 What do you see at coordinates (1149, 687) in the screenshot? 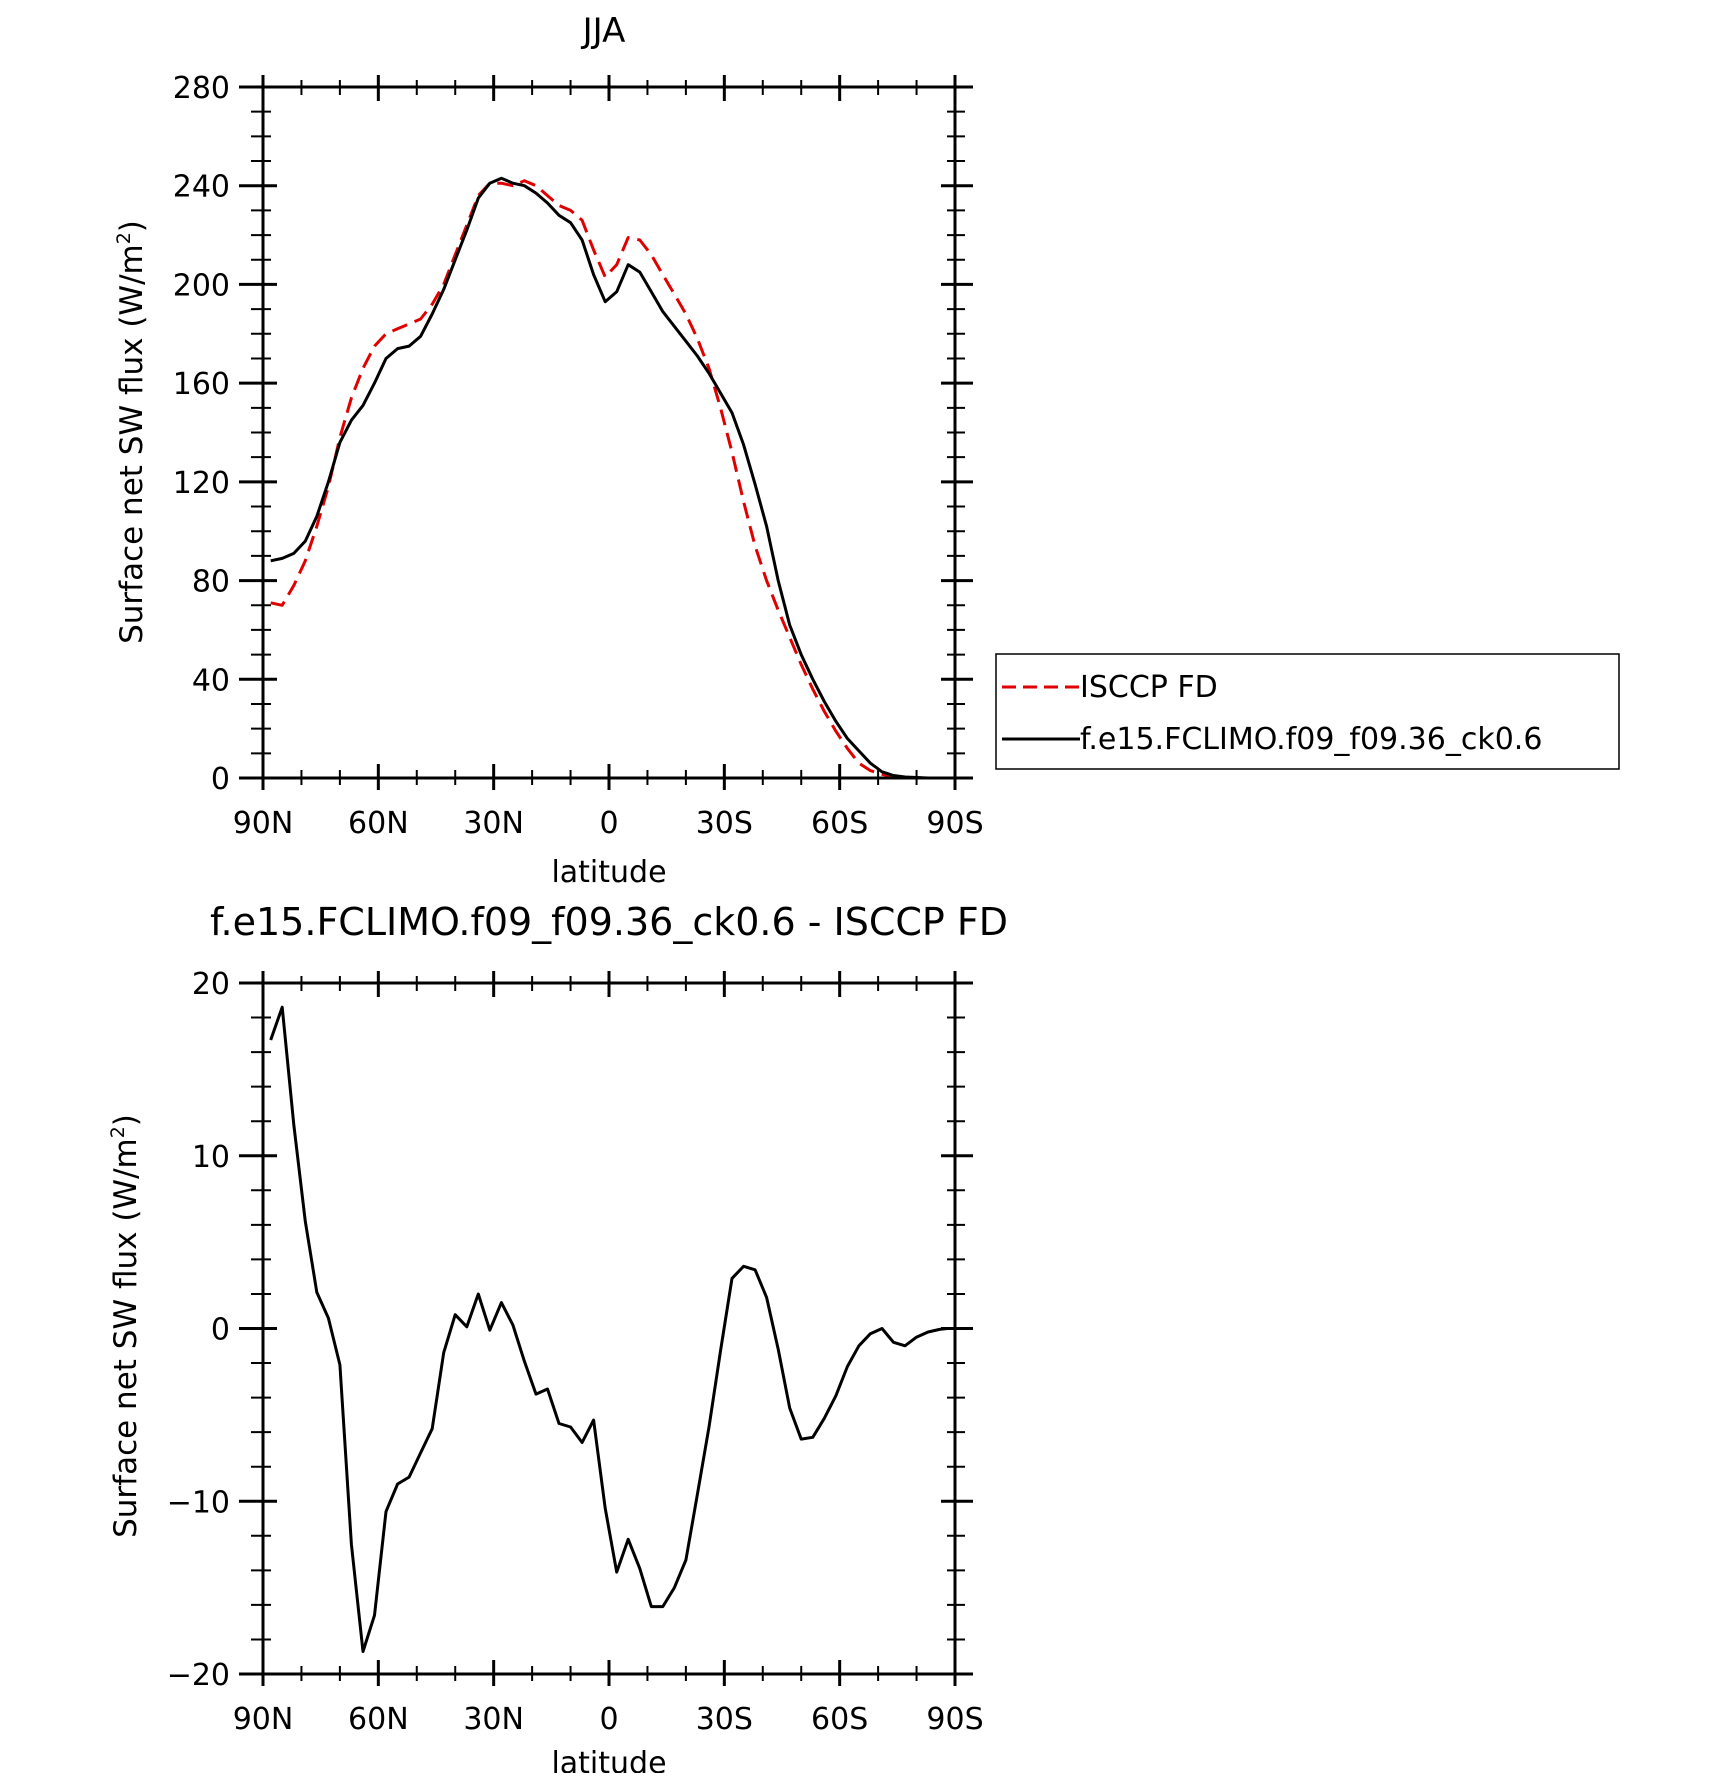
I see `legend-label-isccp: ISCCP FD` at bounding box center [1149, 687].